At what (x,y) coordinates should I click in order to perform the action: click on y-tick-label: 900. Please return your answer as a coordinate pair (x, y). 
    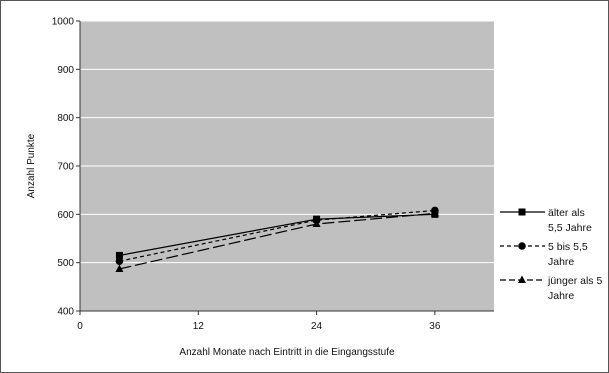
    Looking at the image, I should click on (65, 70).